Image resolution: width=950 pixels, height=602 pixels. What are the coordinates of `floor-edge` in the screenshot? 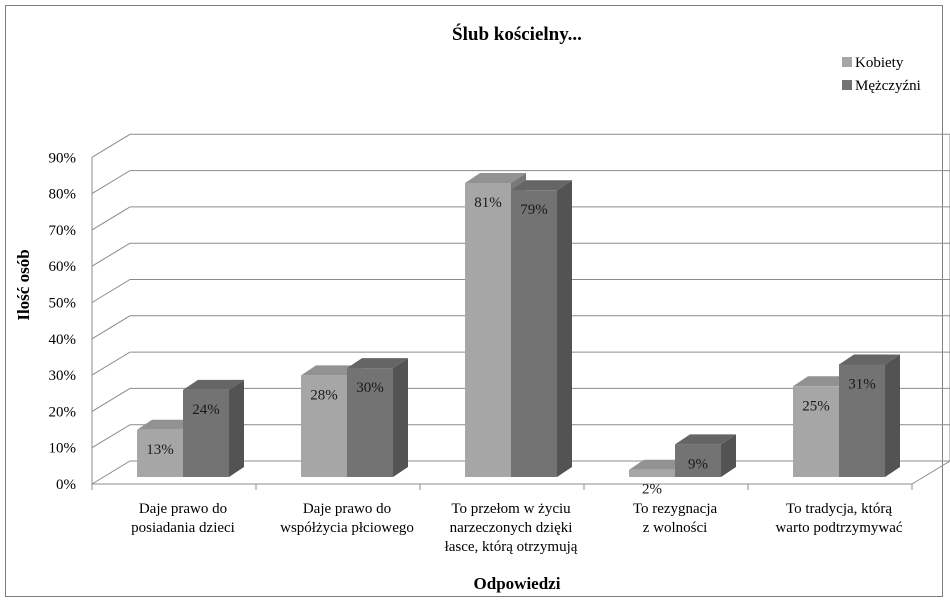 It's located at (930, 472).